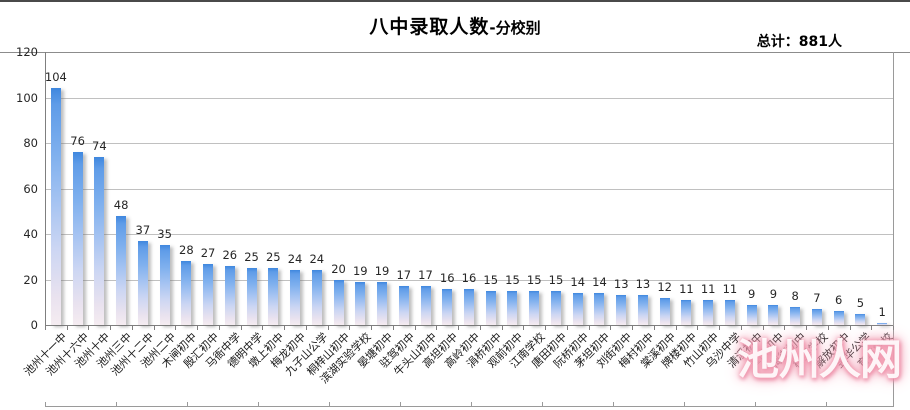 The image size is (910, 410). Describe the element at coordinates (404, 275) in the screenshot. I see `bar-value-label: 17` at that location.